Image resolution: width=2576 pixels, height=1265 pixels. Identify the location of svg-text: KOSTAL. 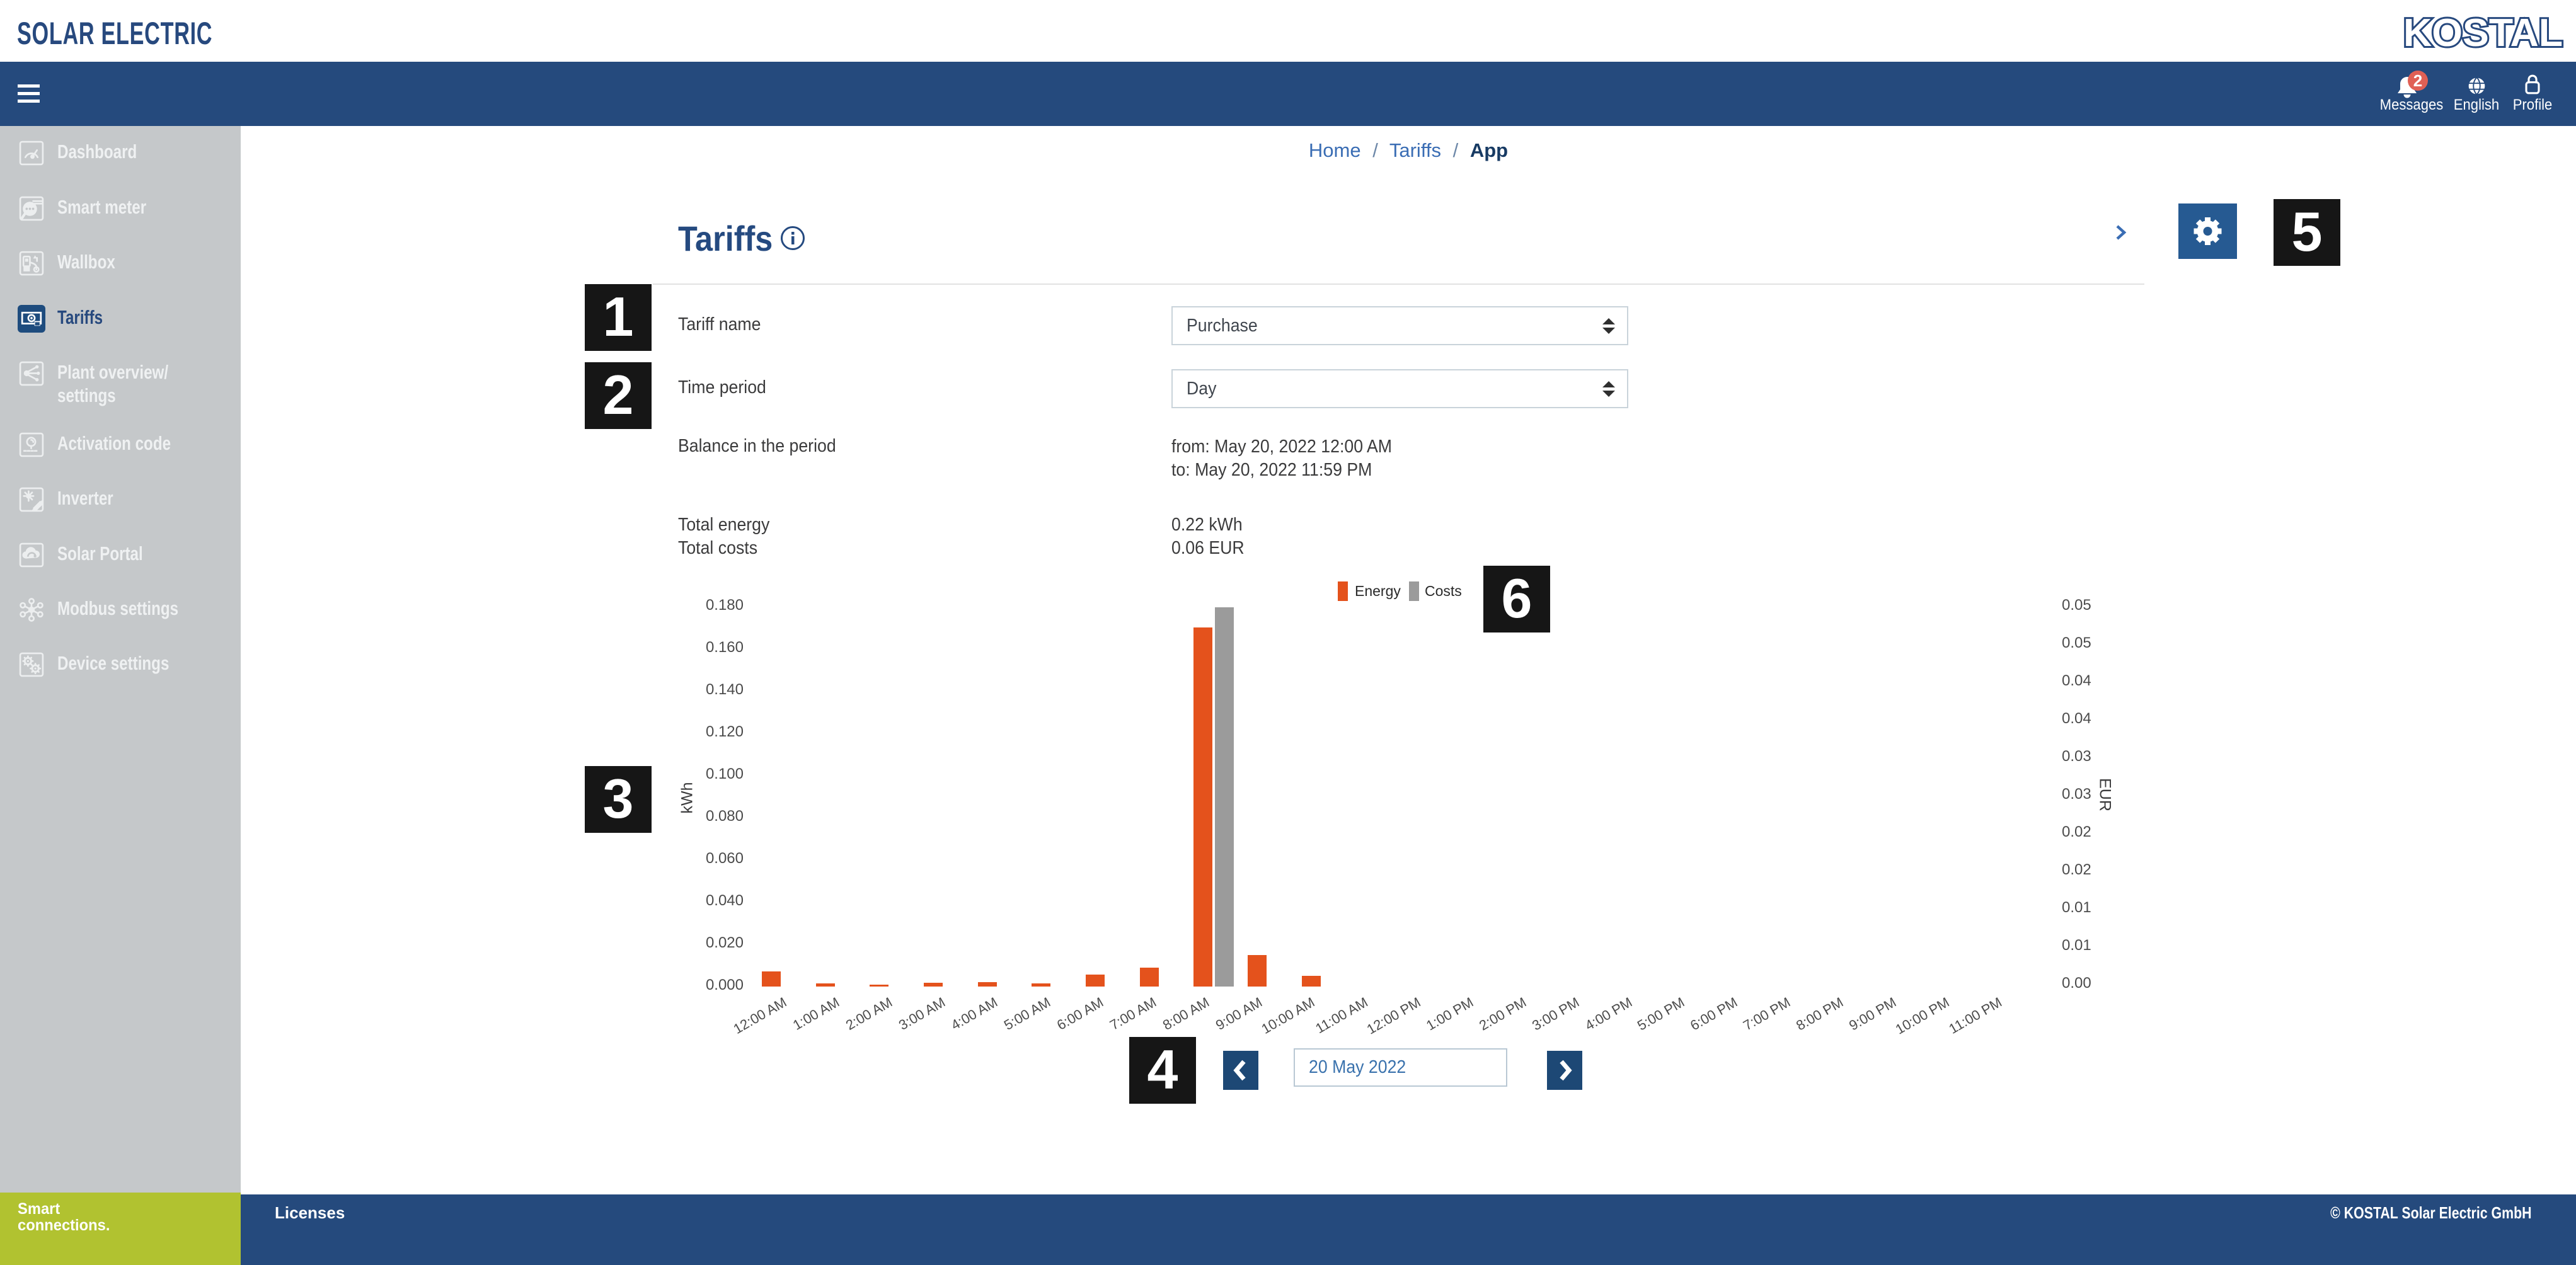
(2483, 32).